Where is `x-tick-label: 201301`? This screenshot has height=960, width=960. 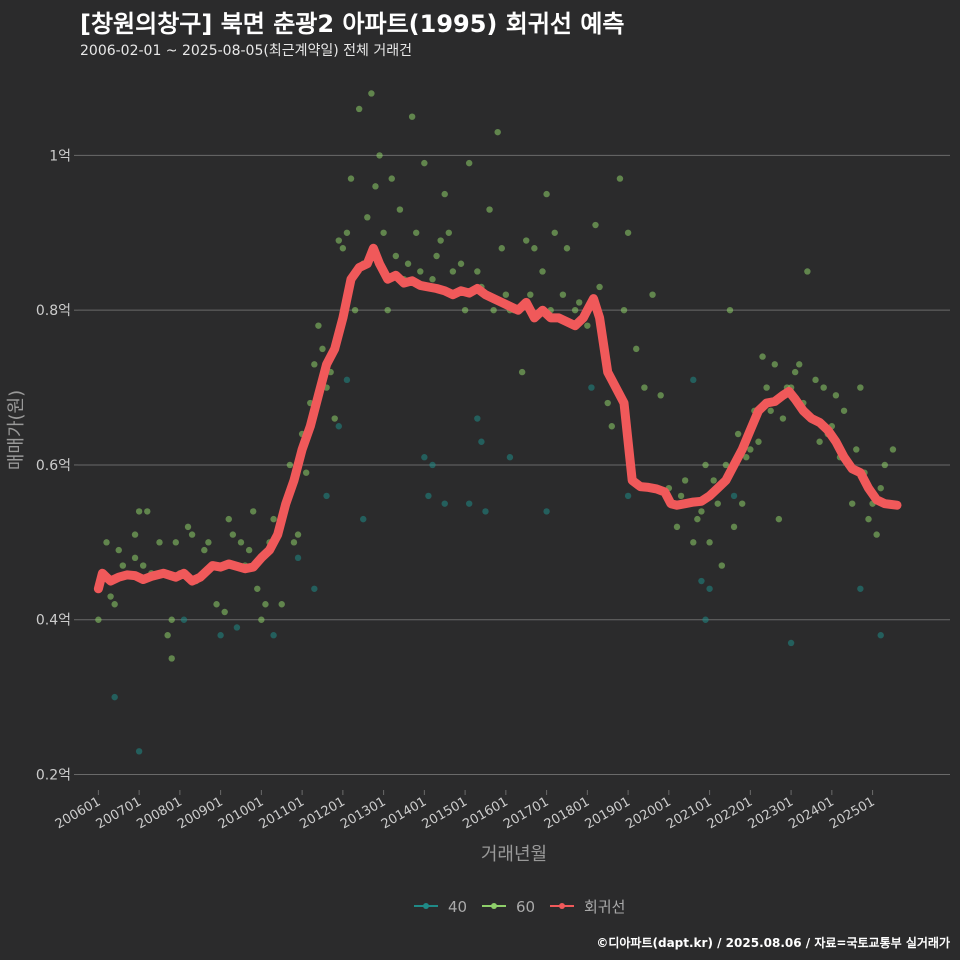
x-tick-label: 201301 is located at coordinates (363, 813).